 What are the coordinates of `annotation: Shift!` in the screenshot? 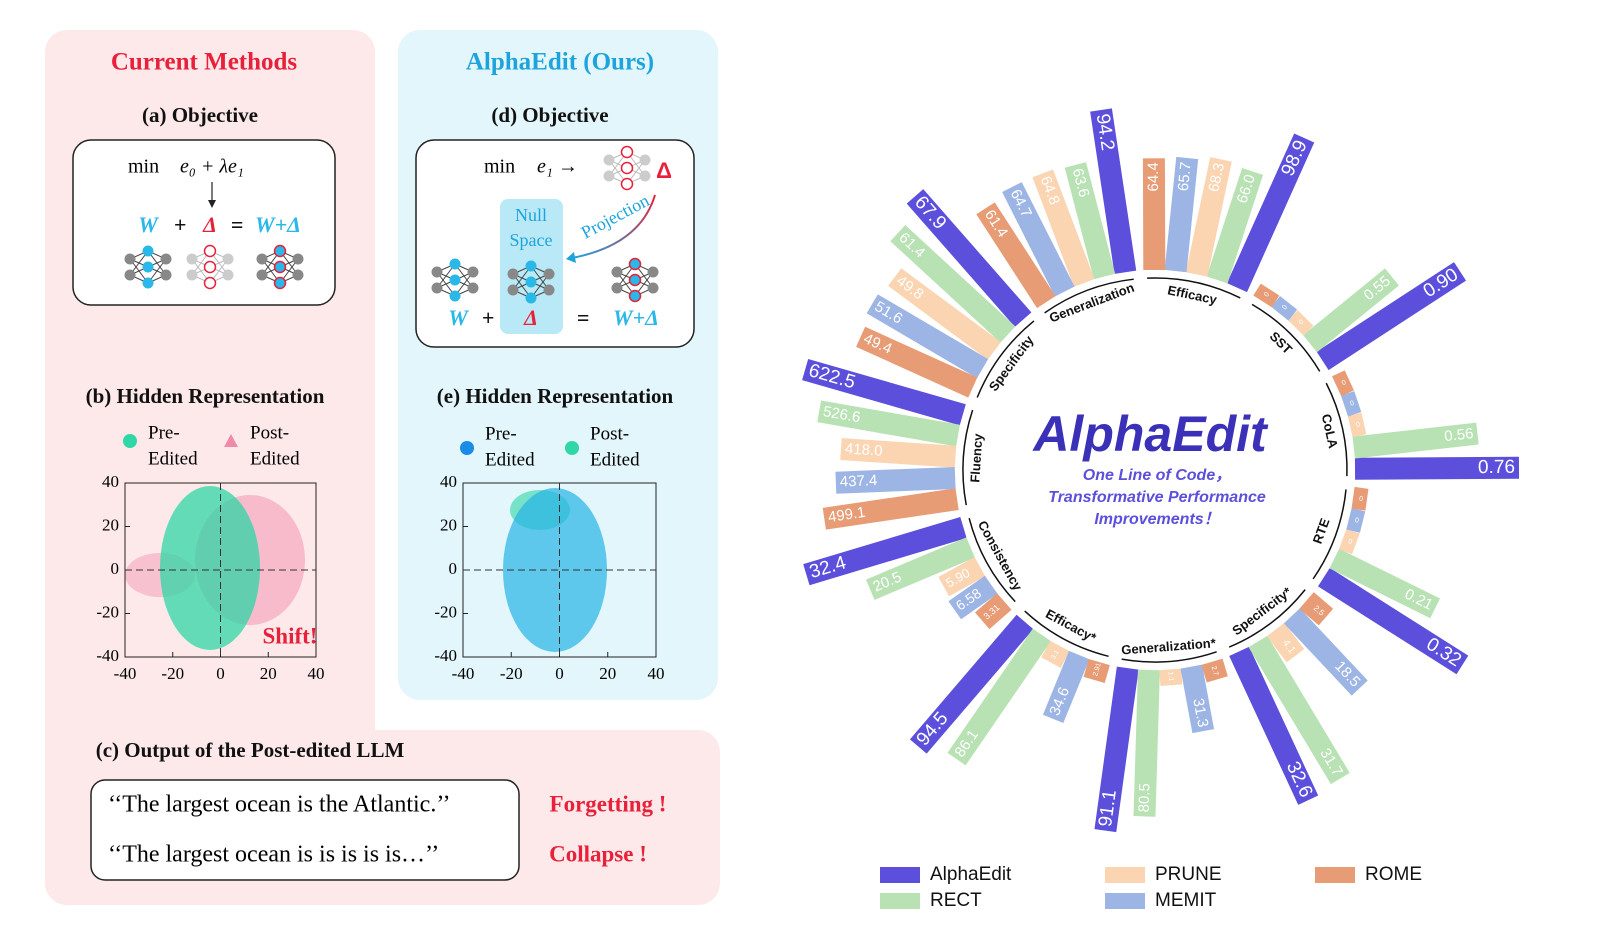 It's located at (290, 635).